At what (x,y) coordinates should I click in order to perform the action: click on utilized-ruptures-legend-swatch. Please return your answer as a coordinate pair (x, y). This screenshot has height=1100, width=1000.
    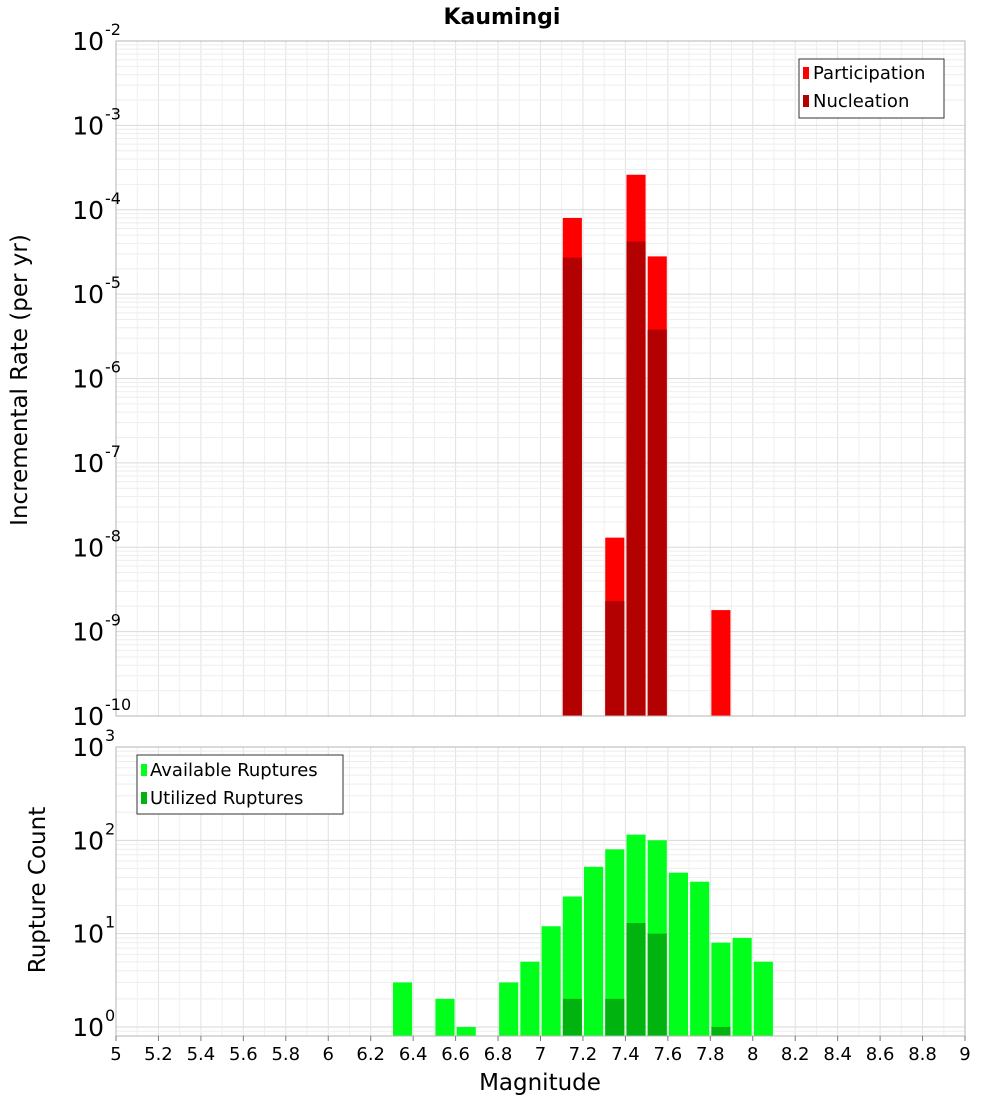
    Looking at the image, I should click on (144, 798).